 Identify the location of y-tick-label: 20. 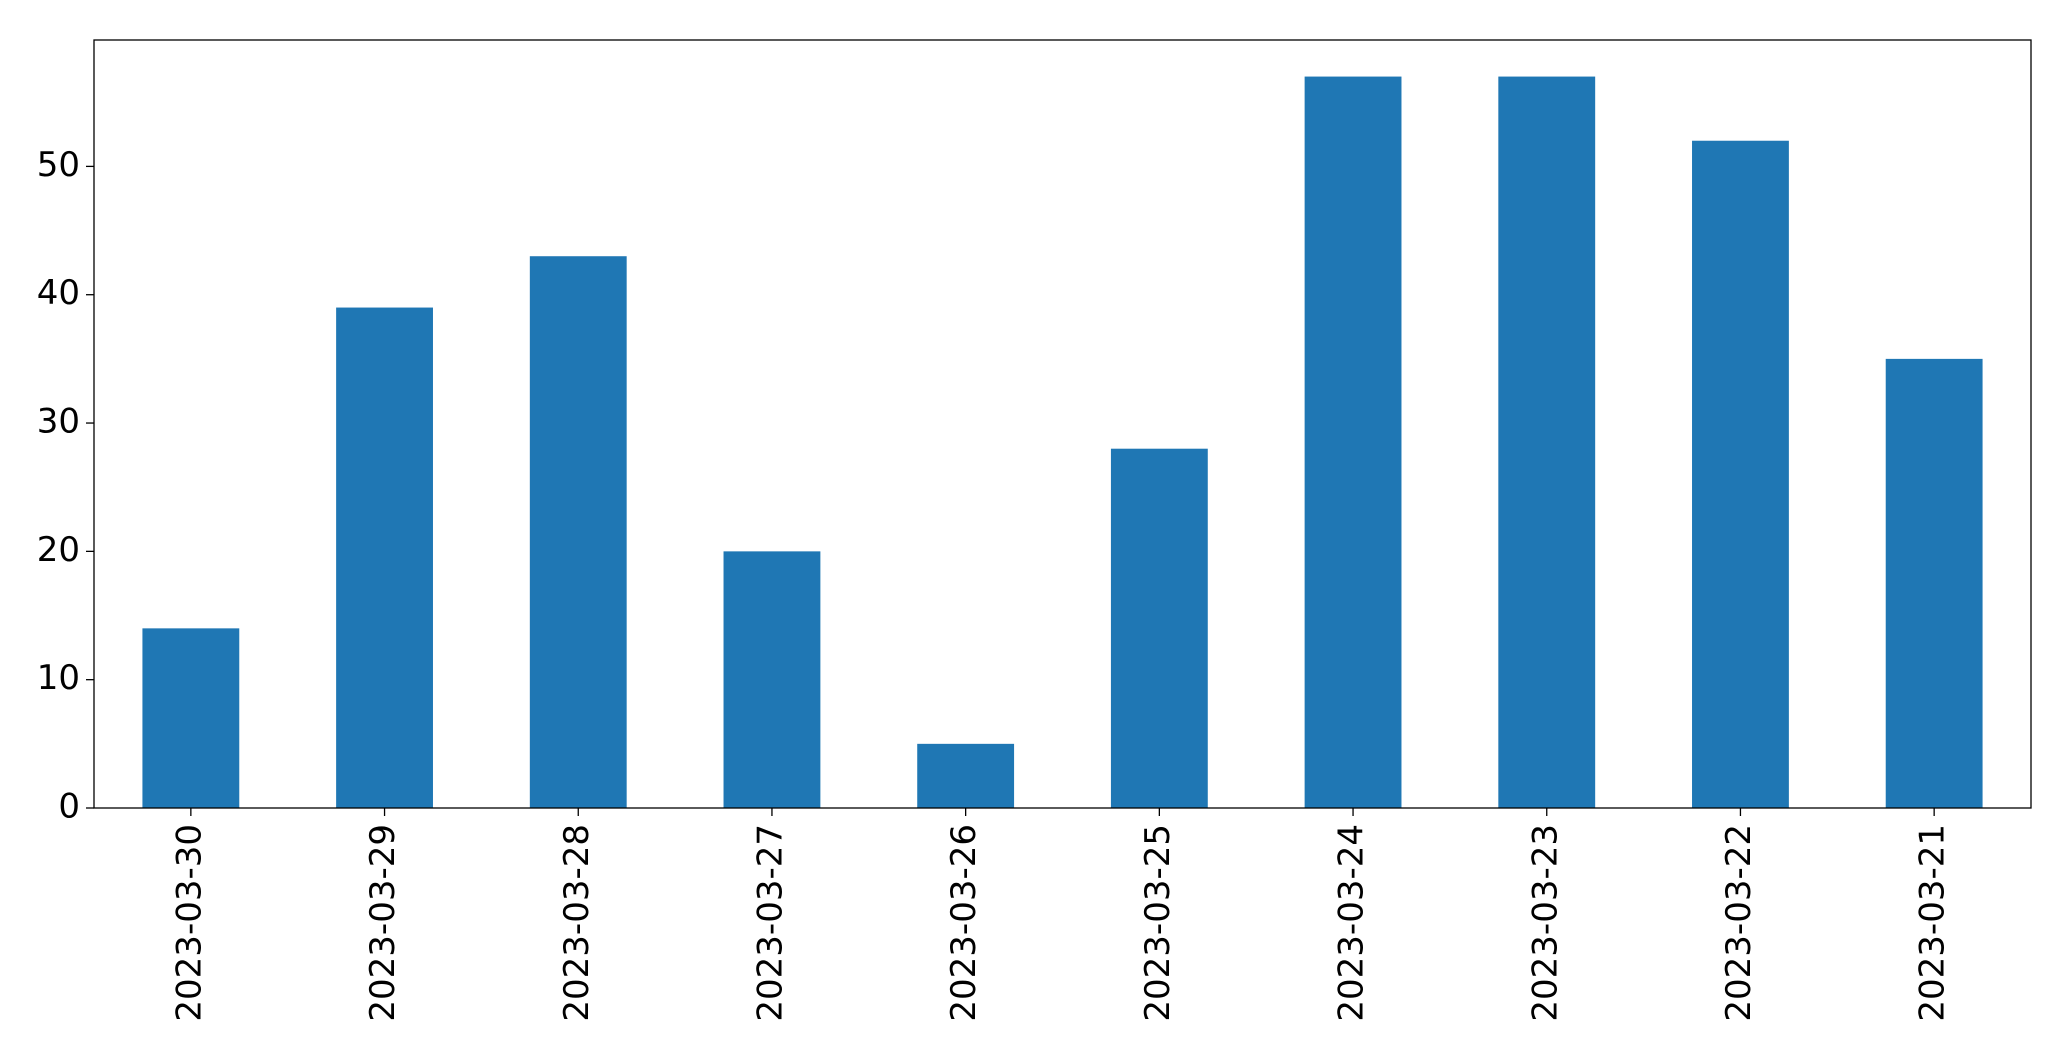
(58, 550).